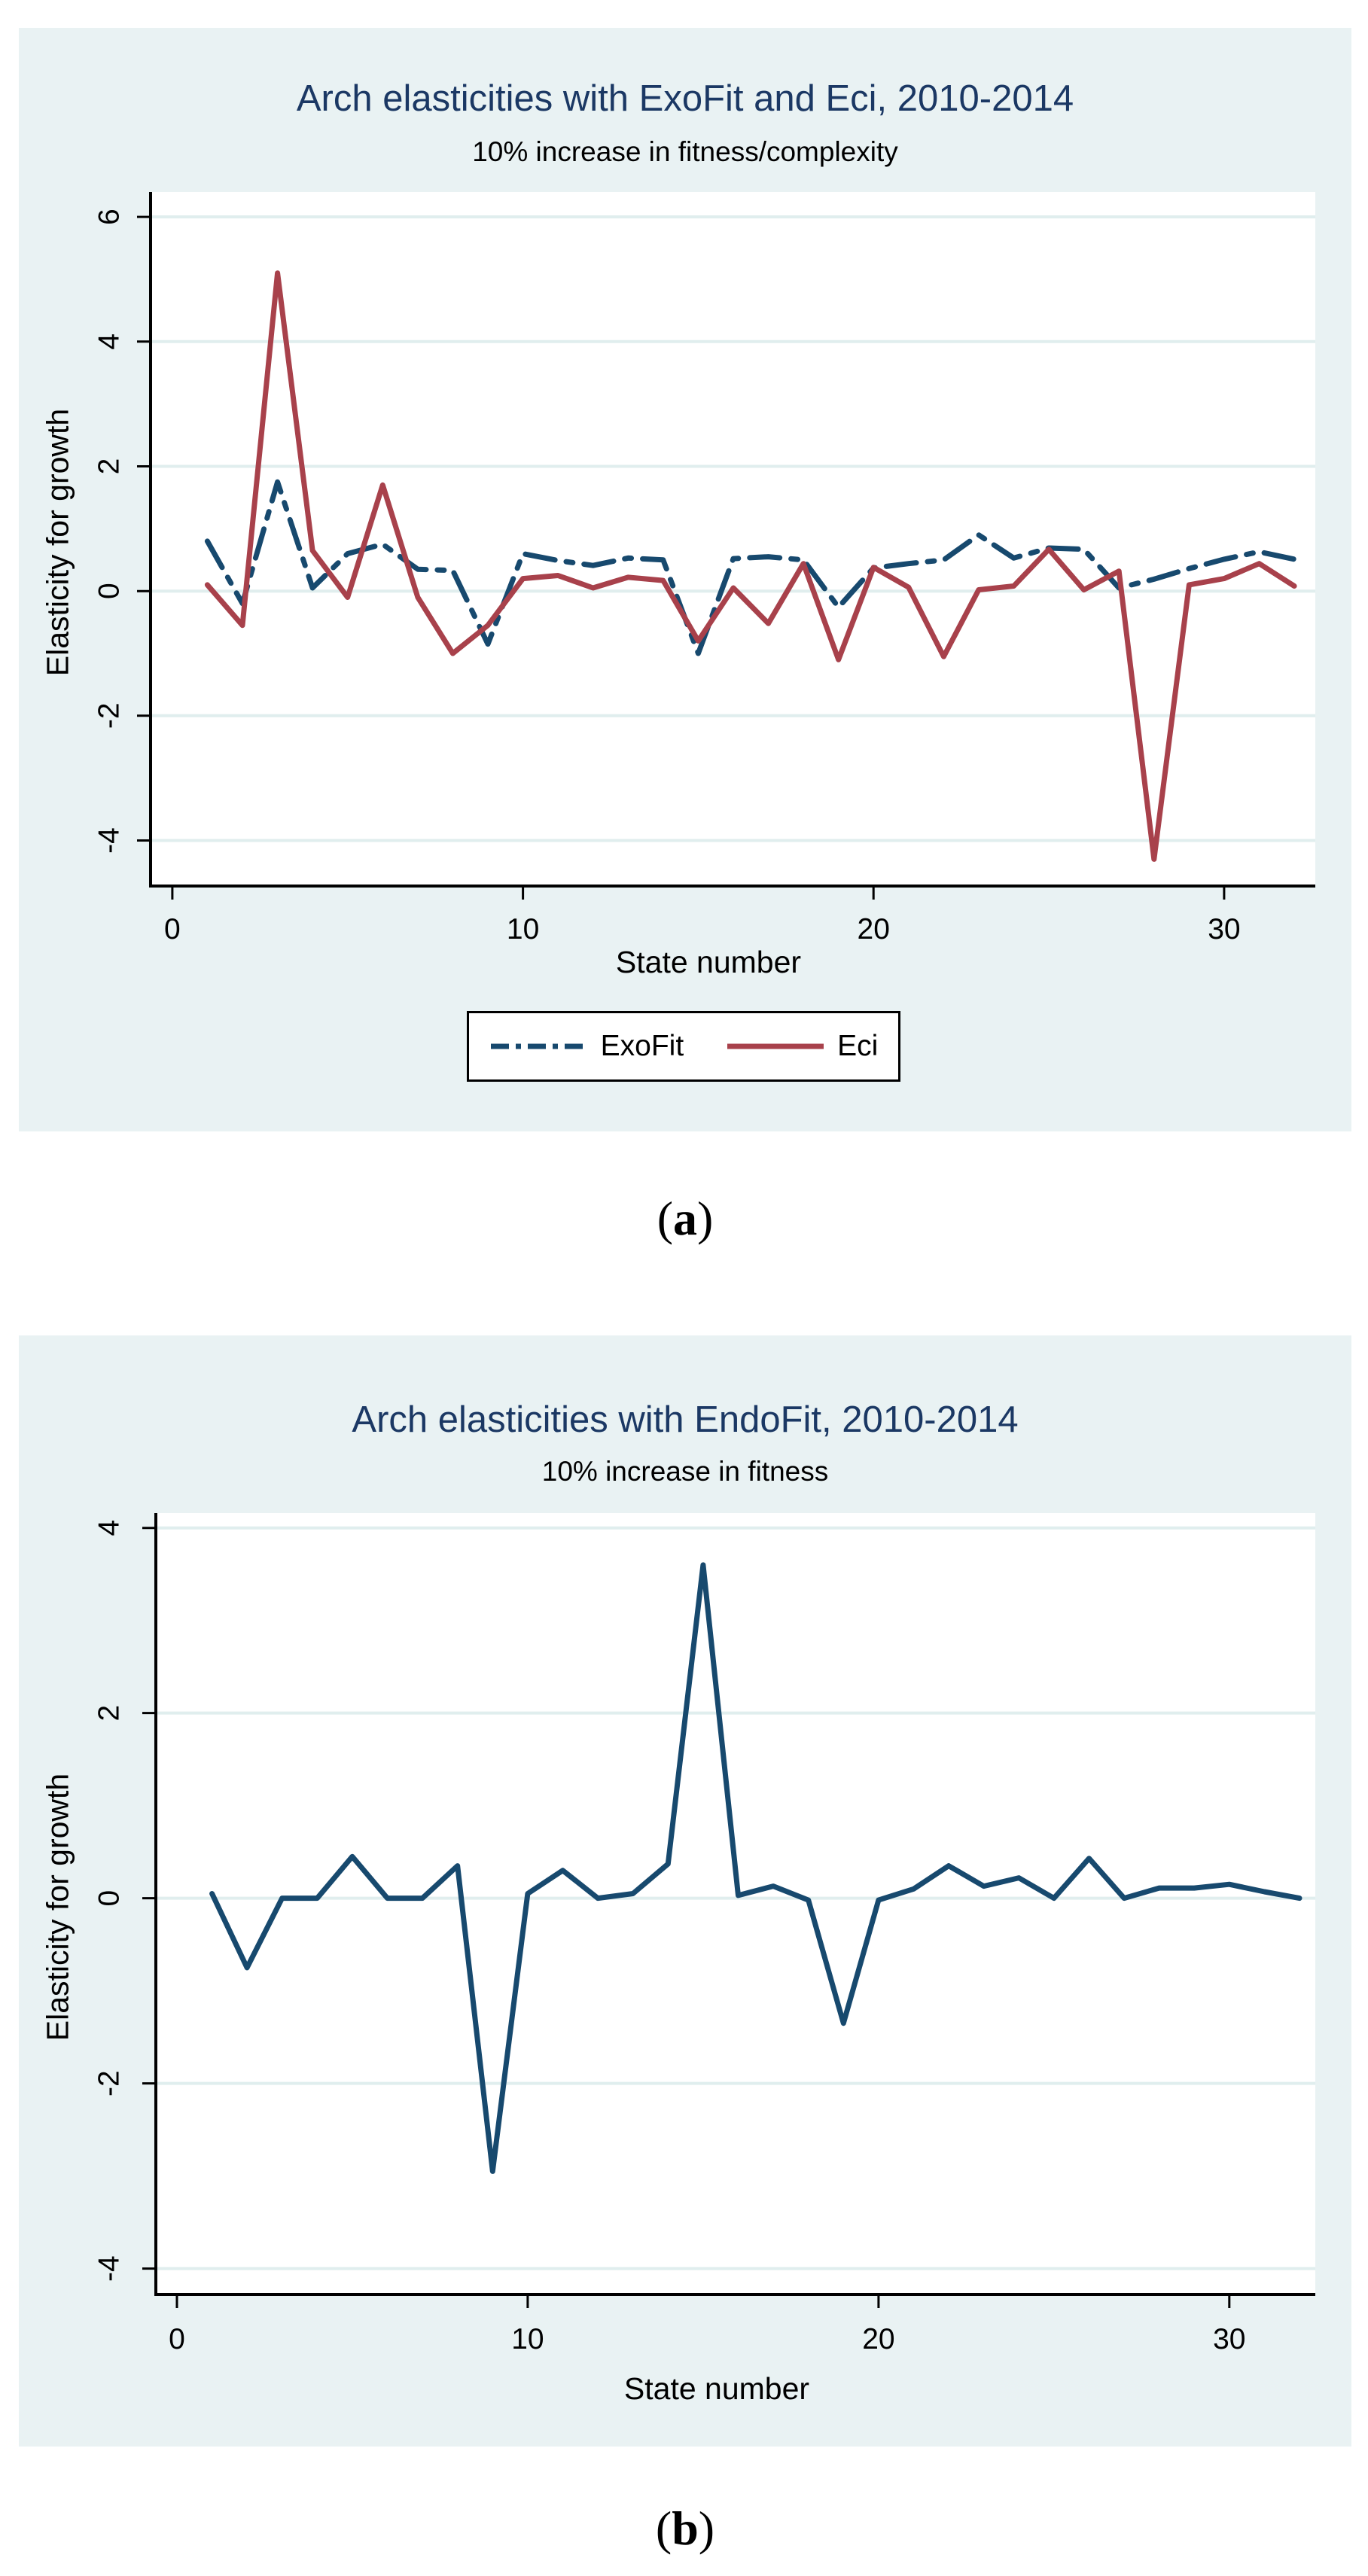 The width and height of the screenshot is (1368, 2576). I want to click on caption-a-letter: a, so click(685, 1219).